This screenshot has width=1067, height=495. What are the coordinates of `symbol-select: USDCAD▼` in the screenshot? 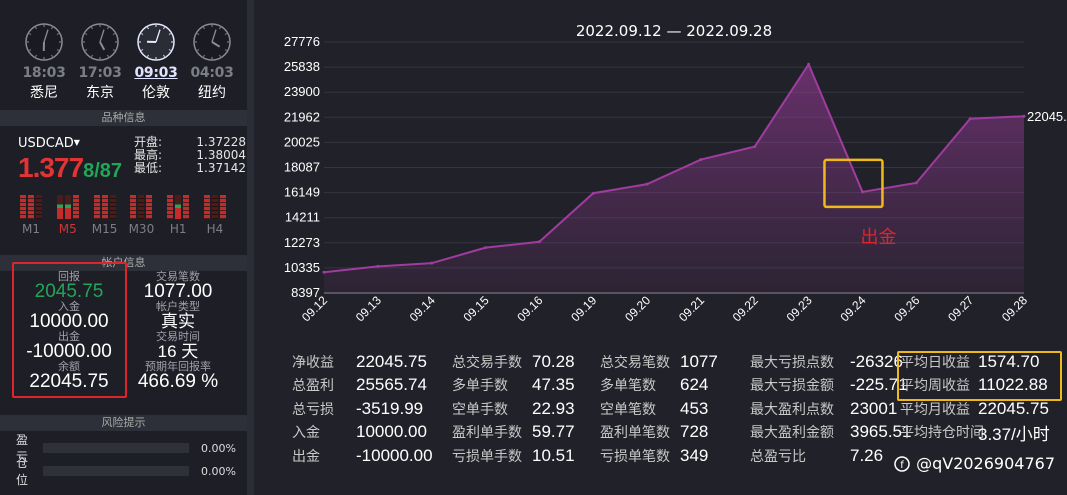 It's located at (49, 143).